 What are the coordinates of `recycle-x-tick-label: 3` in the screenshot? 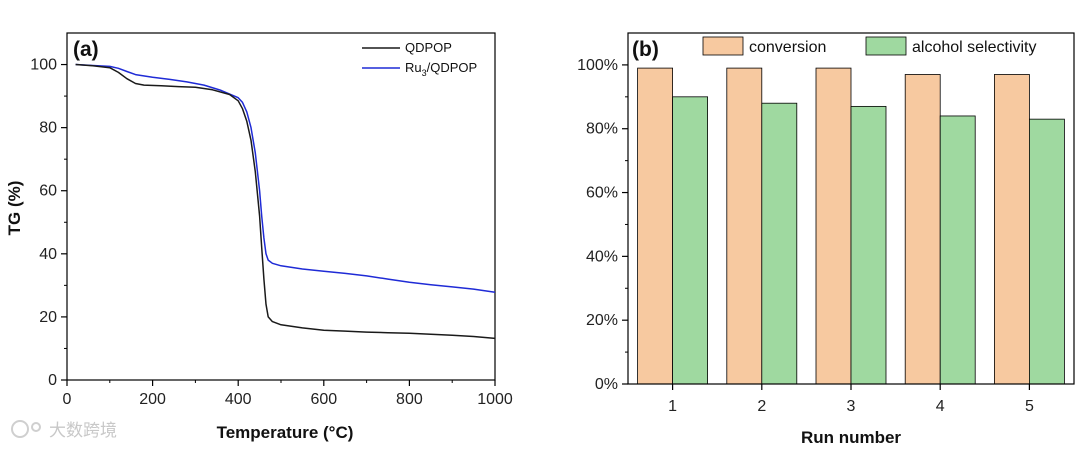 It's located at (851, 406).